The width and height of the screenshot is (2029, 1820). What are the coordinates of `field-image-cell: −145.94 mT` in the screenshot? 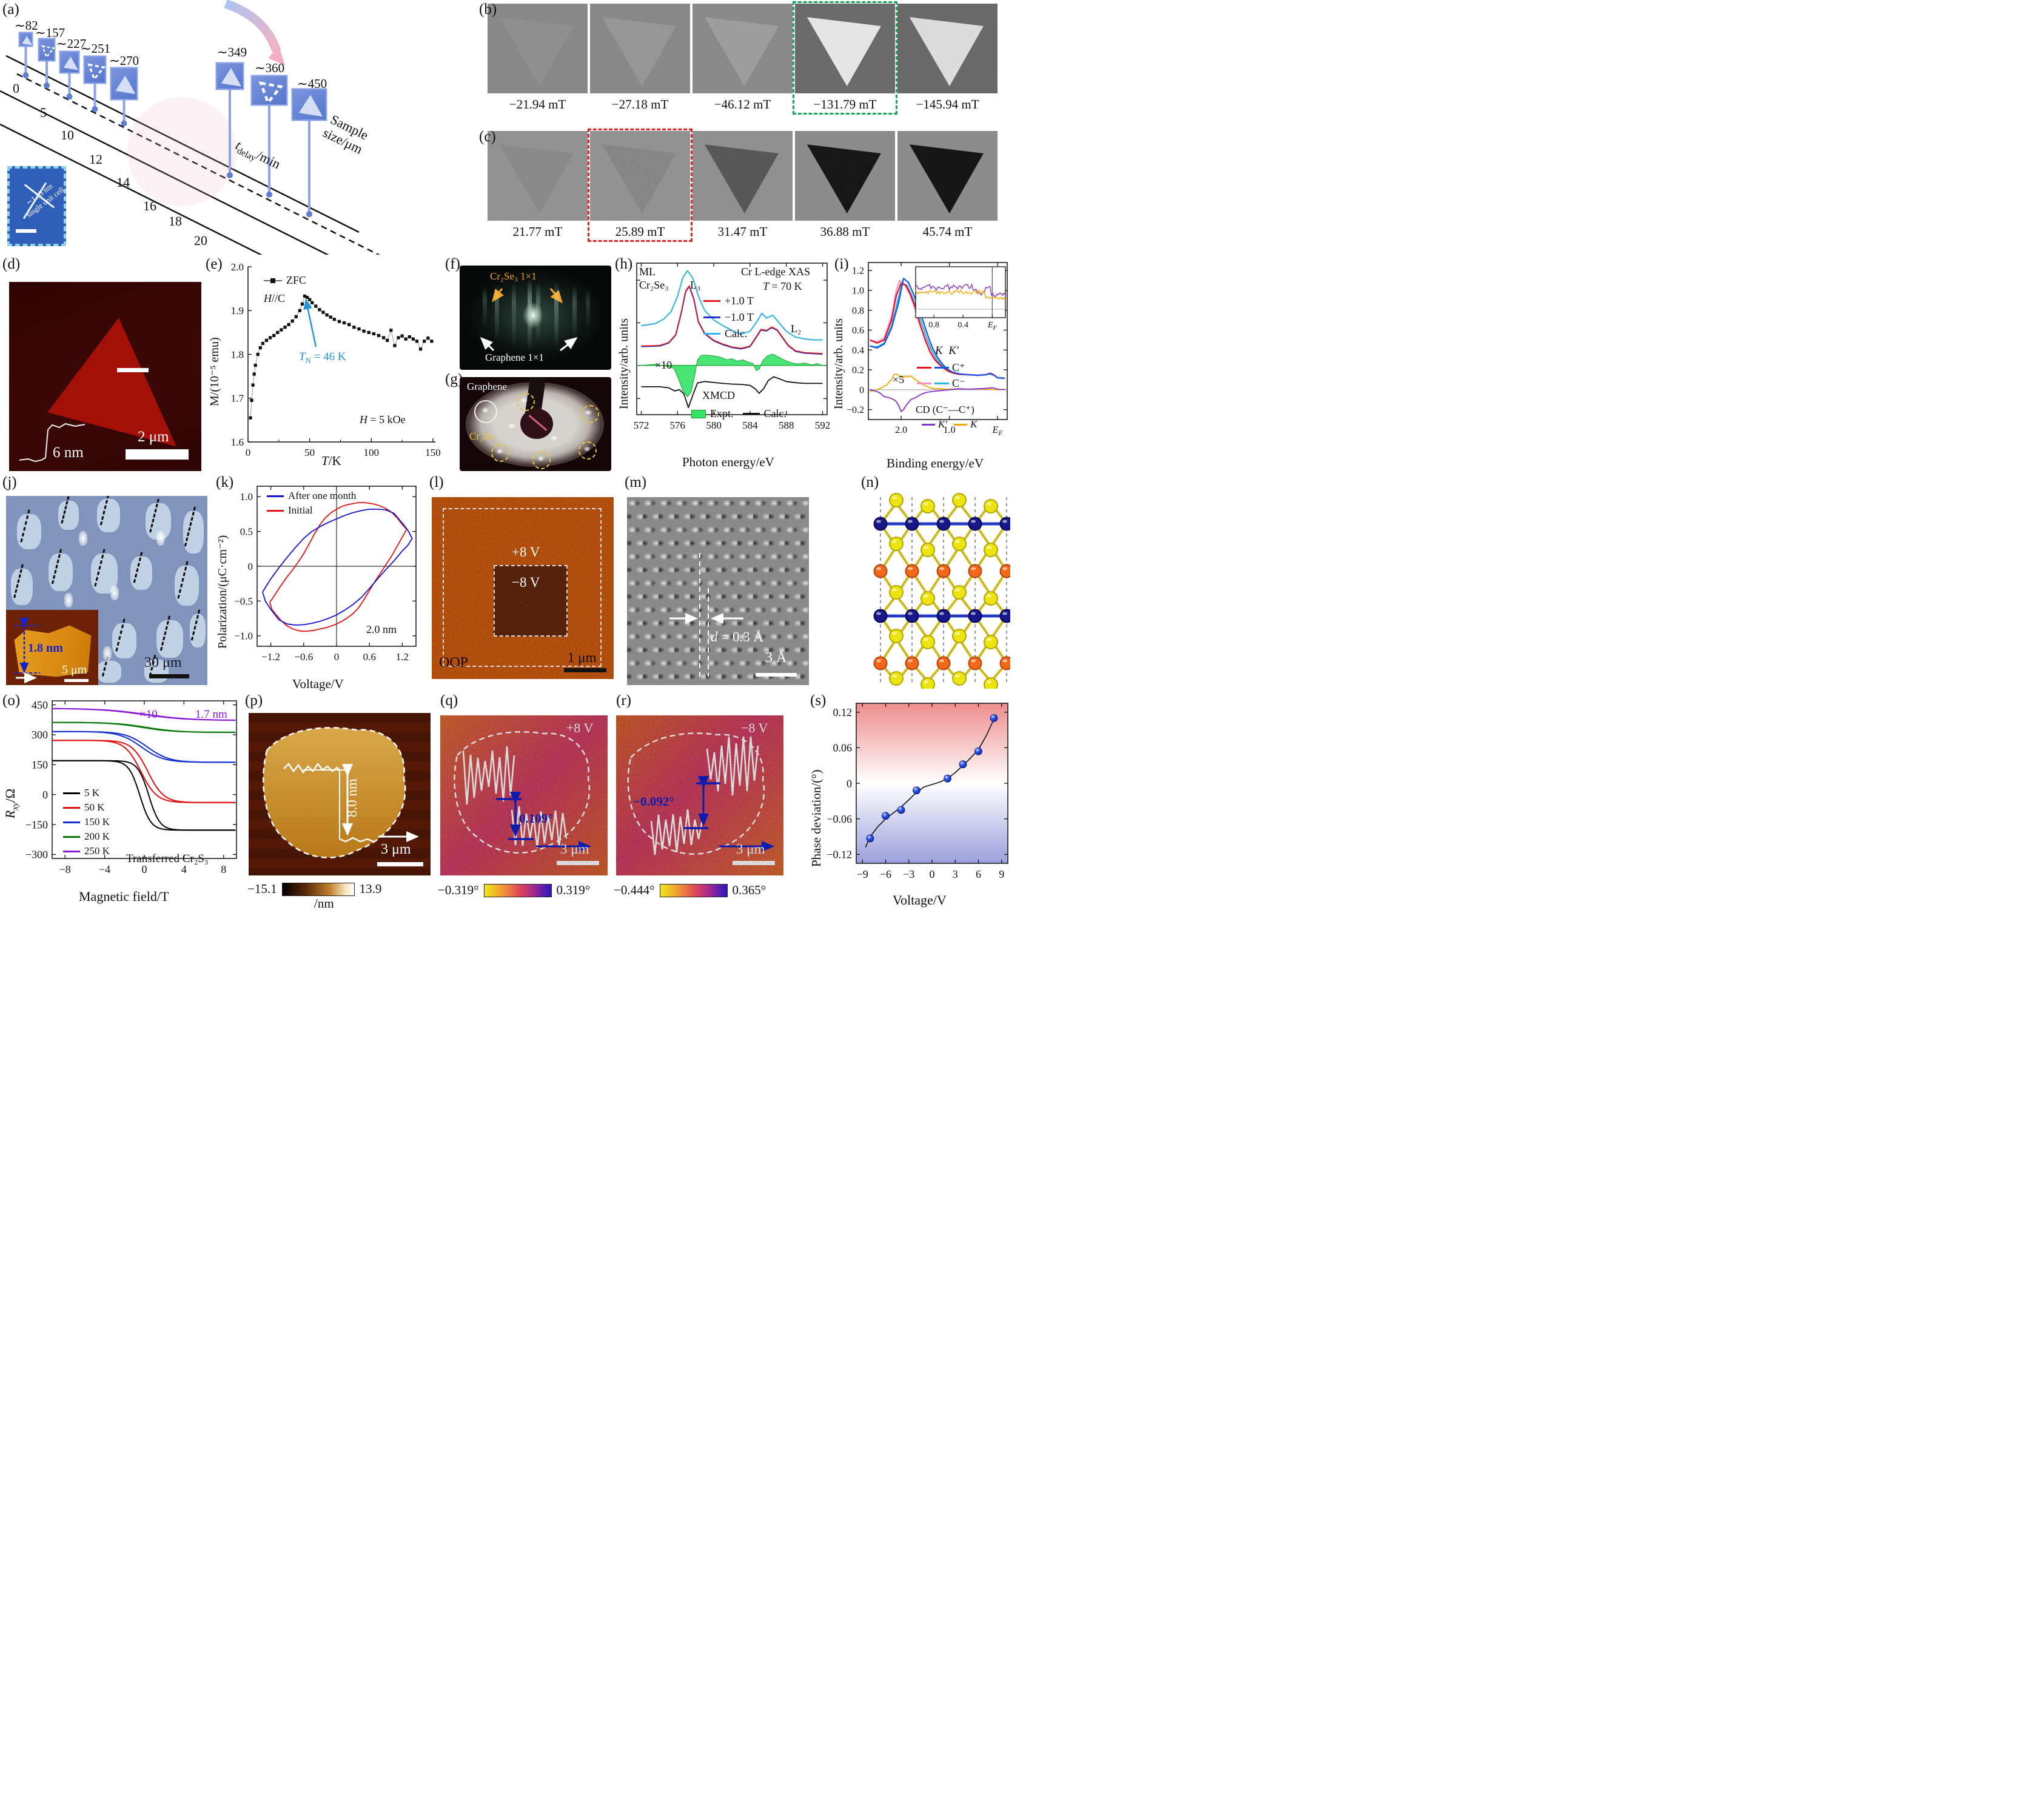 It's located at (947, 58).